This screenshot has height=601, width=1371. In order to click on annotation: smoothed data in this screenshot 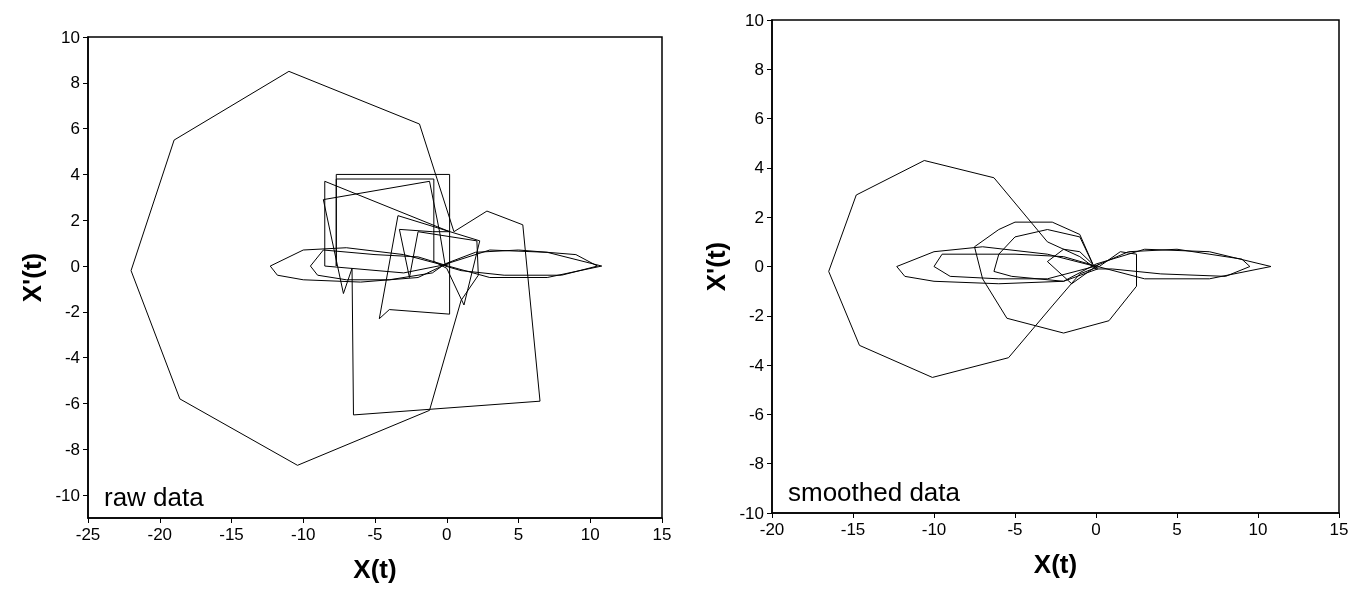, I will do `click(874, 492)`.